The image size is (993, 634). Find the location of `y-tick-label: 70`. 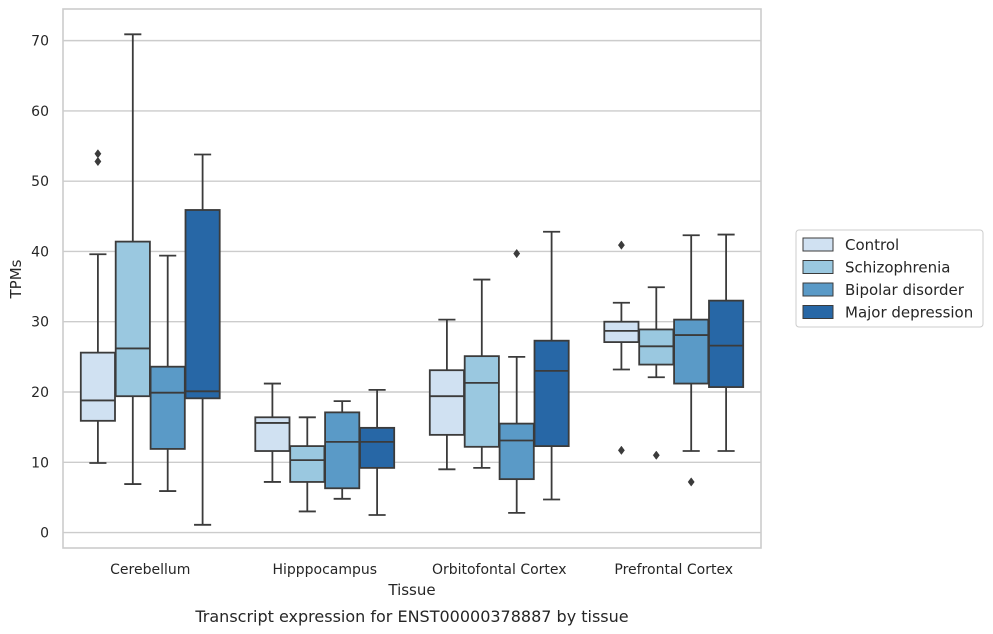

y-tick-label: 70 is located at coordinates (40, 42).